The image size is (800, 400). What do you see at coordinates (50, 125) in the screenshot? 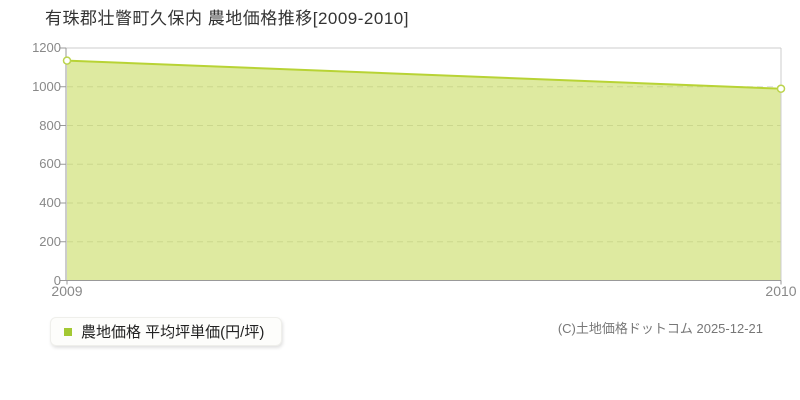
I see `y-tick-label: 800` at bounding box center [50, 125].